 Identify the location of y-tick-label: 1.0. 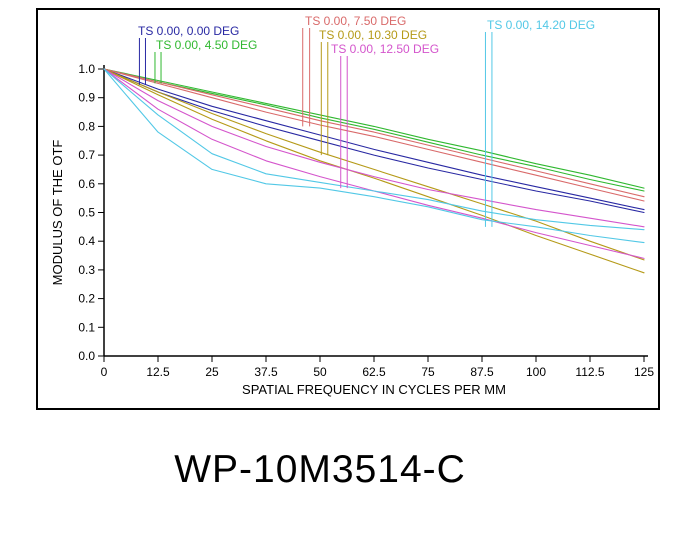
(86, 69).